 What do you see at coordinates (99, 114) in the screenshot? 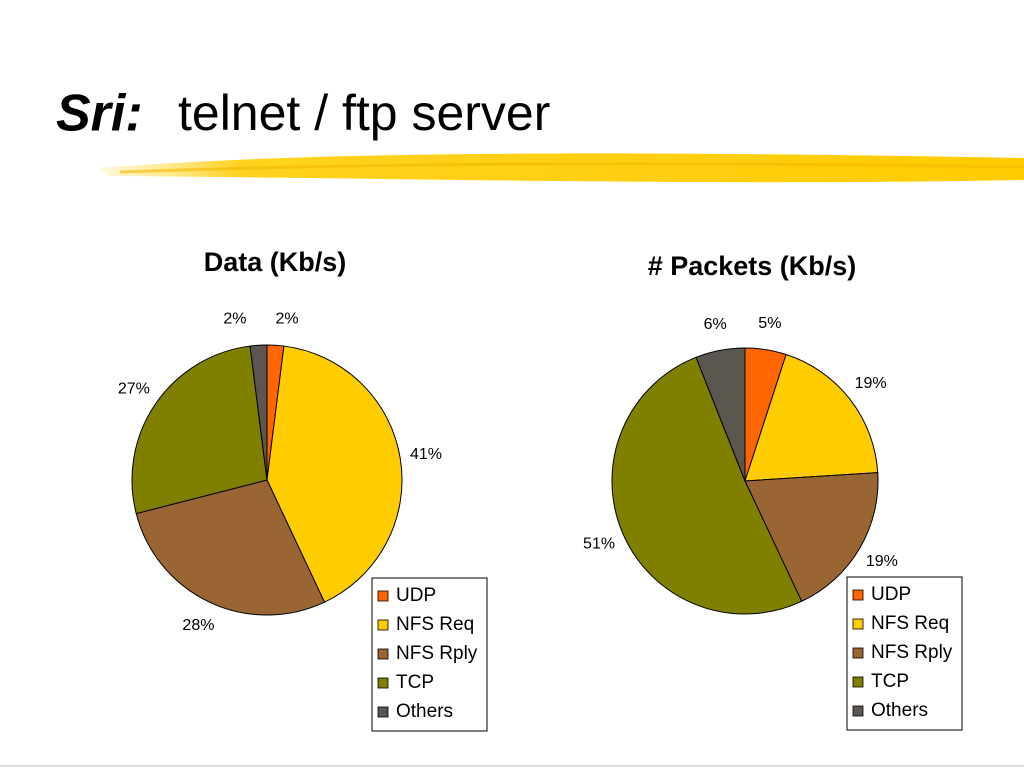
I see `slide-title-bold: Sri:` at bounding box center [99, 114].